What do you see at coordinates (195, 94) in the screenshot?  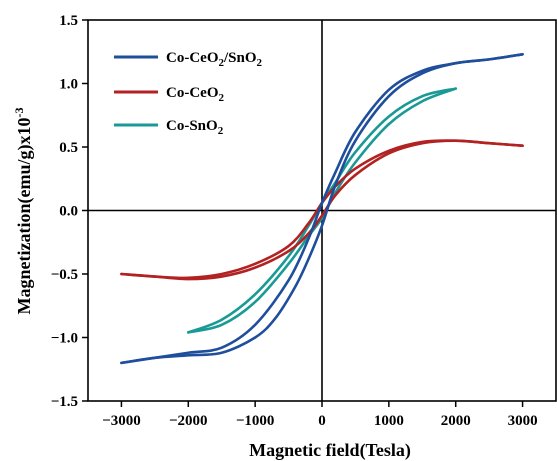 I see `legend-label: Co-CeO2` at bounding box center [195, 94].